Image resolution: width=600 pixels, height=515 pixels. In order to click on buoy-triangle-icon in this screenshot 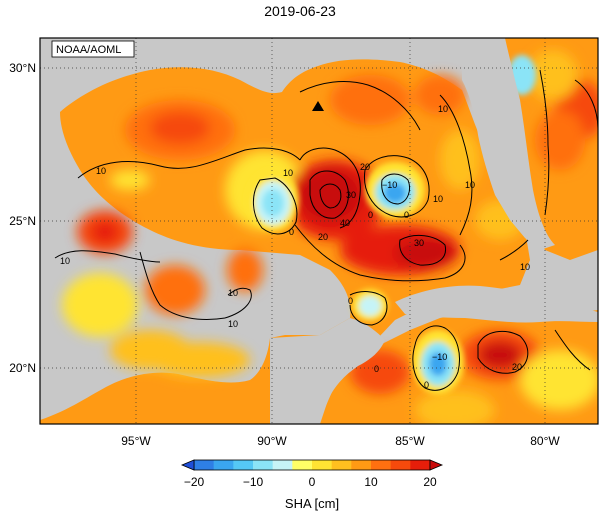, I will do `click(318, 106)`.